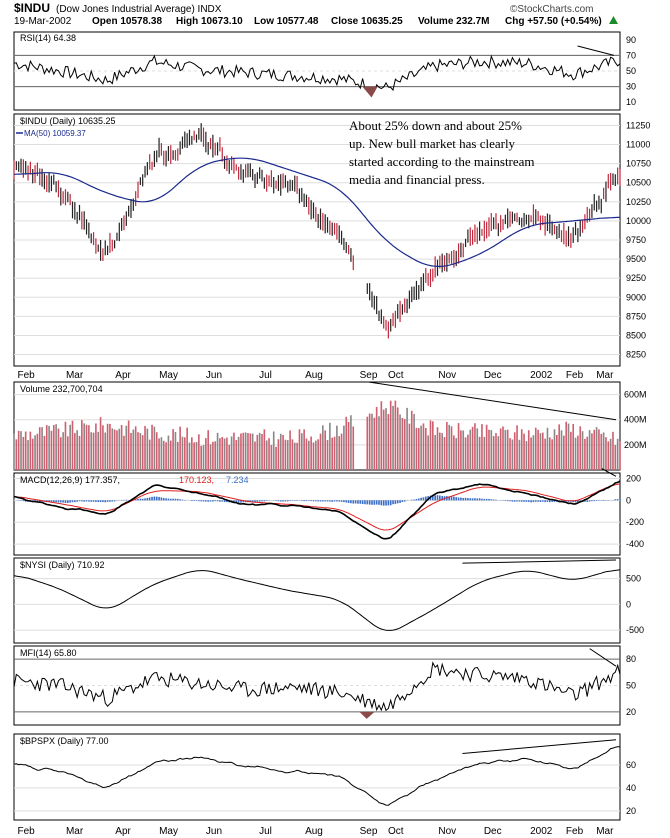  I want to click on macd-hist-label: 7.234, so click(237, 480).